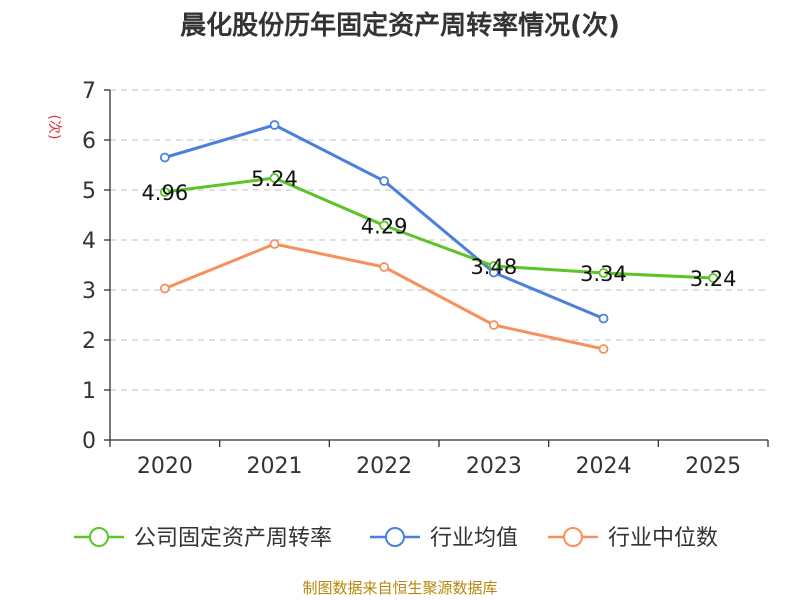  I want to click on legend: 公司固定资产周转率 行业均值 行业中位数, so click(396, 538).